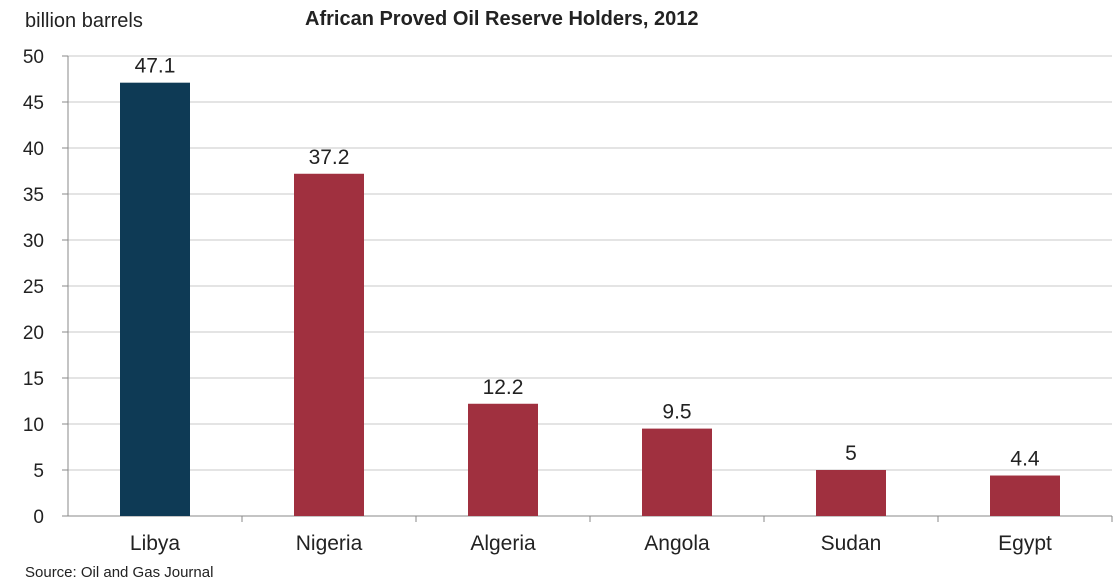  I want to click on data-label: 4.4, so click(1025, 459).